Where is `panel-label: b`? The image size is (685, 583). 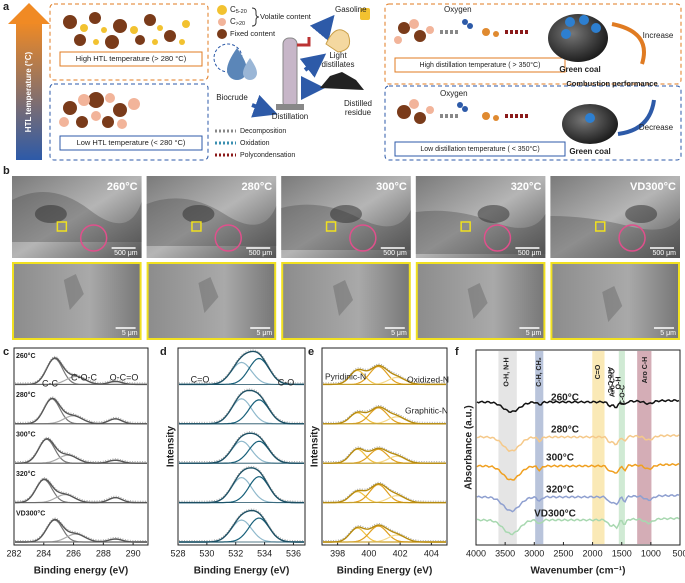 panel-label: b is located at coordinates (6, 171).